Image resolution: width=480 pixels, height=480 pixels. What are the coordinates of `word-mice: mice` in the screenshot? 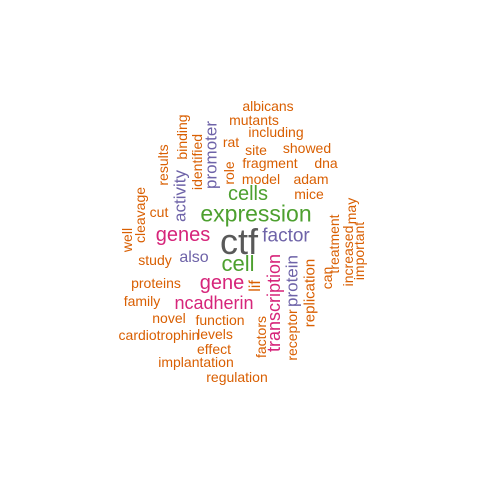 It's located at (309, 194).